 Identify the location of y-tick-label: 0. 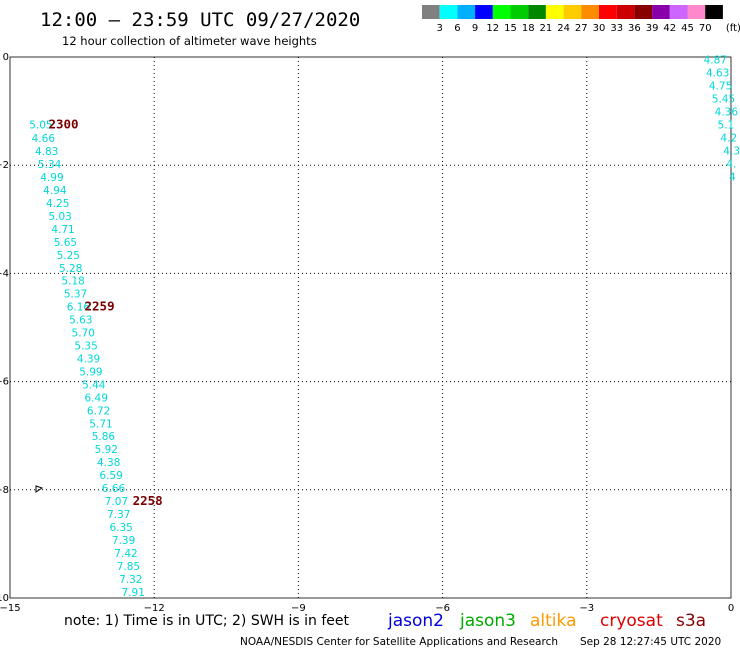
(6, 57).